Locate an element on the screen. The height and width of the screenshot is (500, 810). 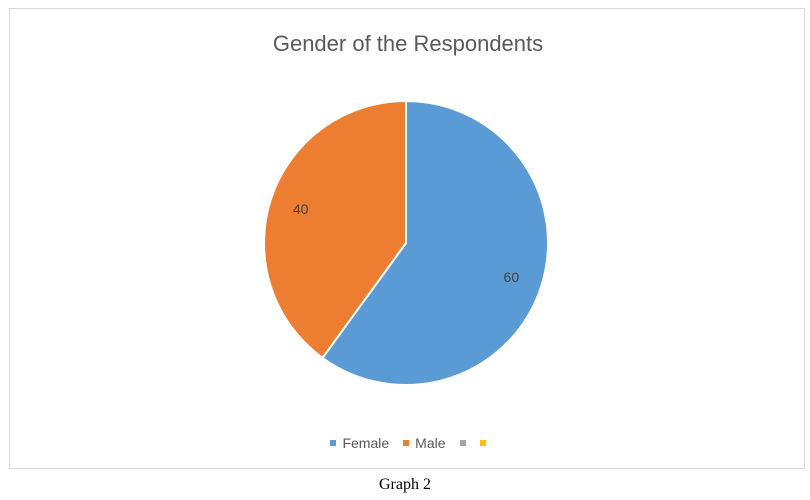
legend-label: Male is located at coordinates (430, 443).